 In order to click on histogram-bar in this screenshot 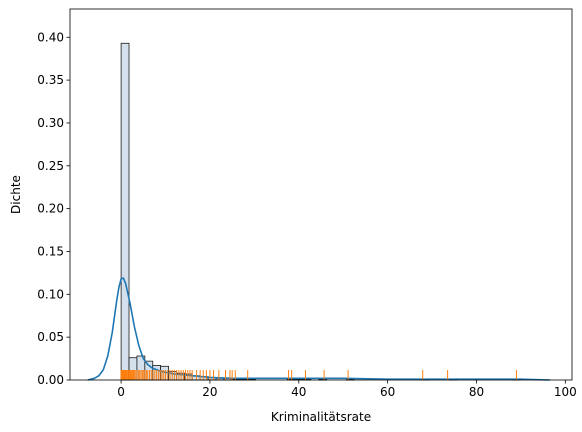, I will do `click(125, 211)`.